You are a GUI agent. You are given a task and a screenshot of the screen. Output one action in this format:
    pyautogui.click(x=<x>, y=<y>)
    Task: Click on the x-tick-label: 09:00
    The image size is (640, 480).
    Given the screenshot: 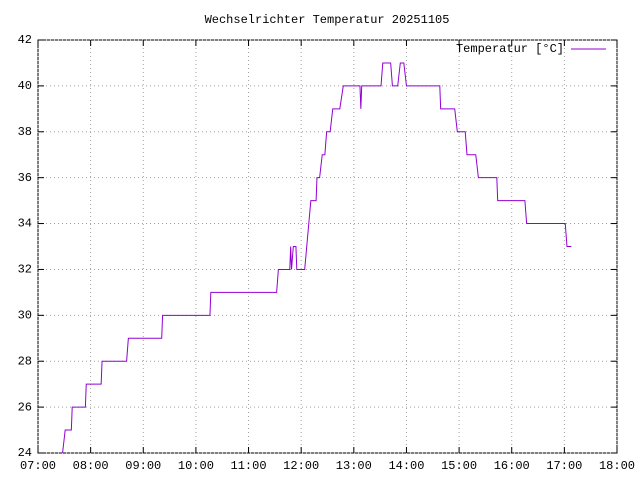 What is the action you would take?
    pyautogui.click(x=143, y=466)
    